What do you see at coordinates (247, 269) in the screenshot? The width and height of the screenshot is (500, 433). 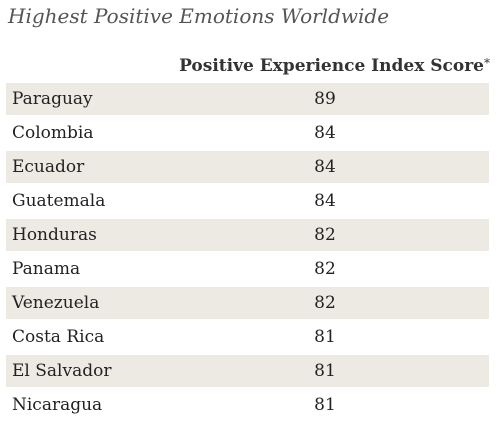 I see `table-row: Panama 82` at bounding box center [247, 269].